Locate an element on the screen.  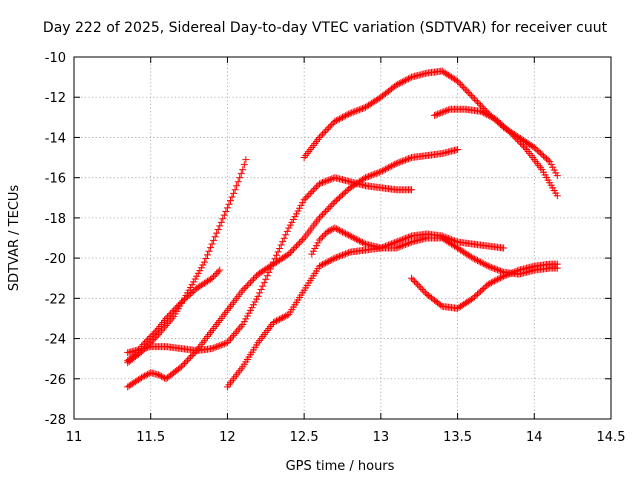
x-tick-label: 12 is located at coordinates (227, 437).